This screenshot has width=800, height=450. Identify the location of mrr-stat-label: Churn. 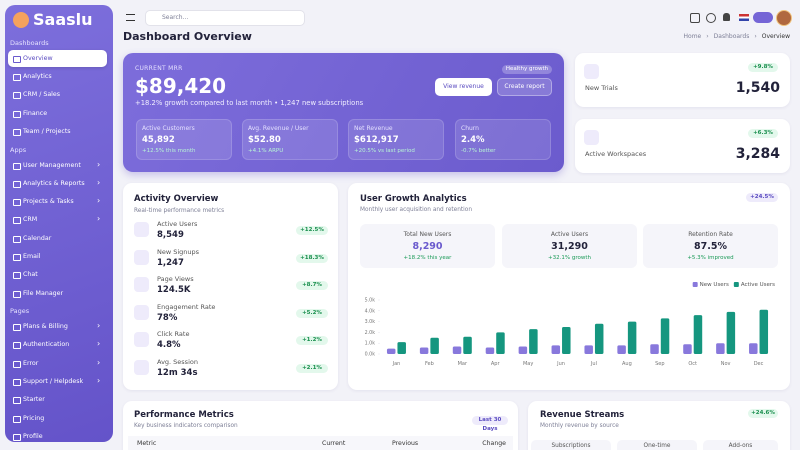
(470, 128).